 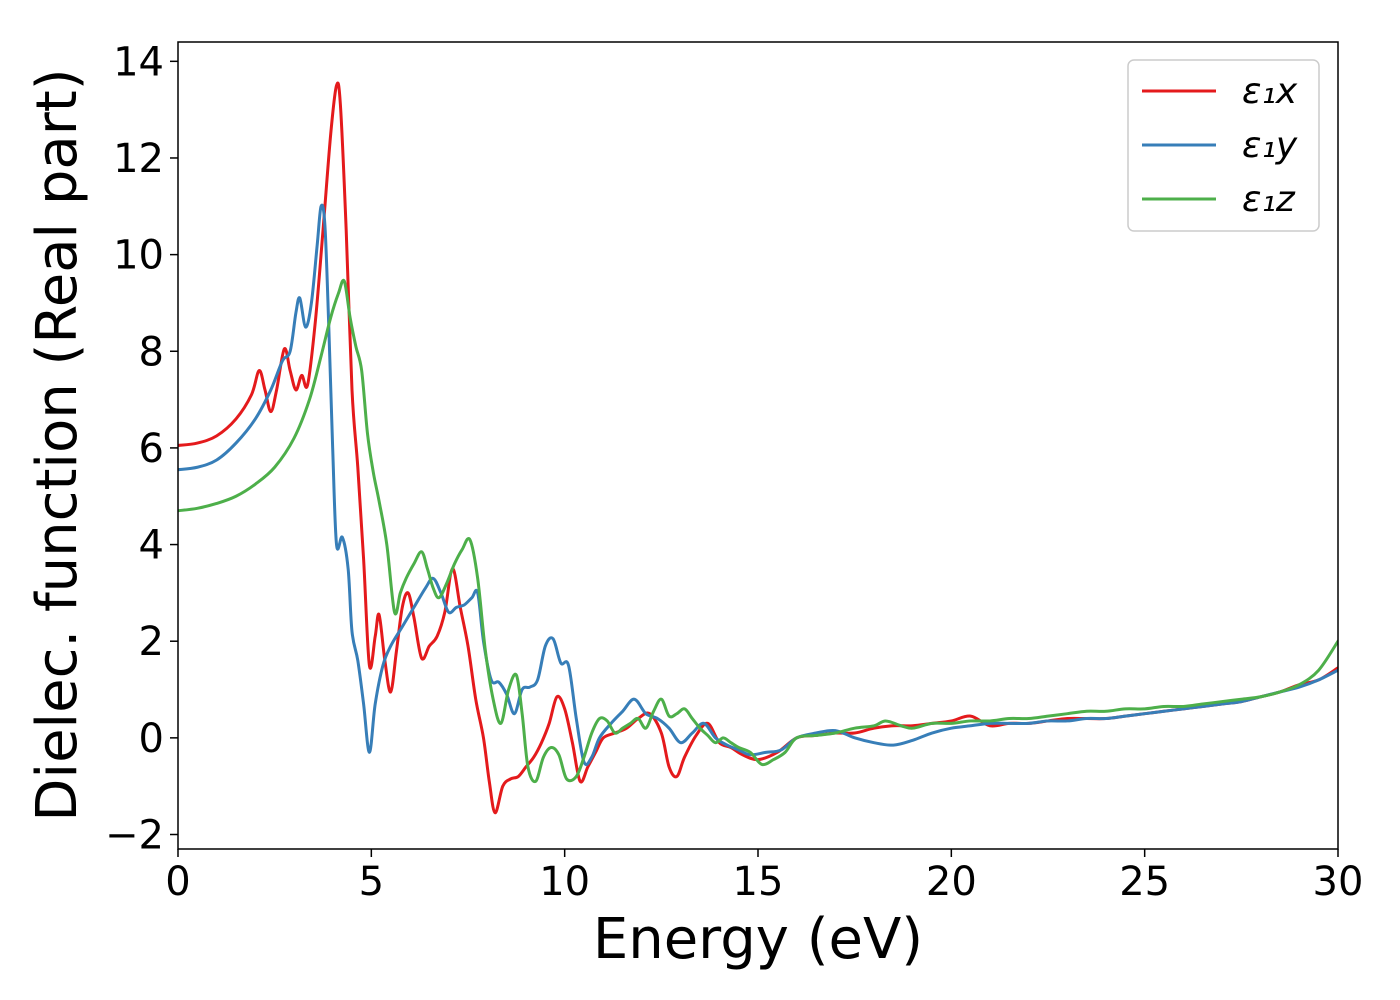 What do you see at coordinates (1338, 882) in the screenshot?
I see `x-tick-label: 30` at bounding box center [1338, 882].